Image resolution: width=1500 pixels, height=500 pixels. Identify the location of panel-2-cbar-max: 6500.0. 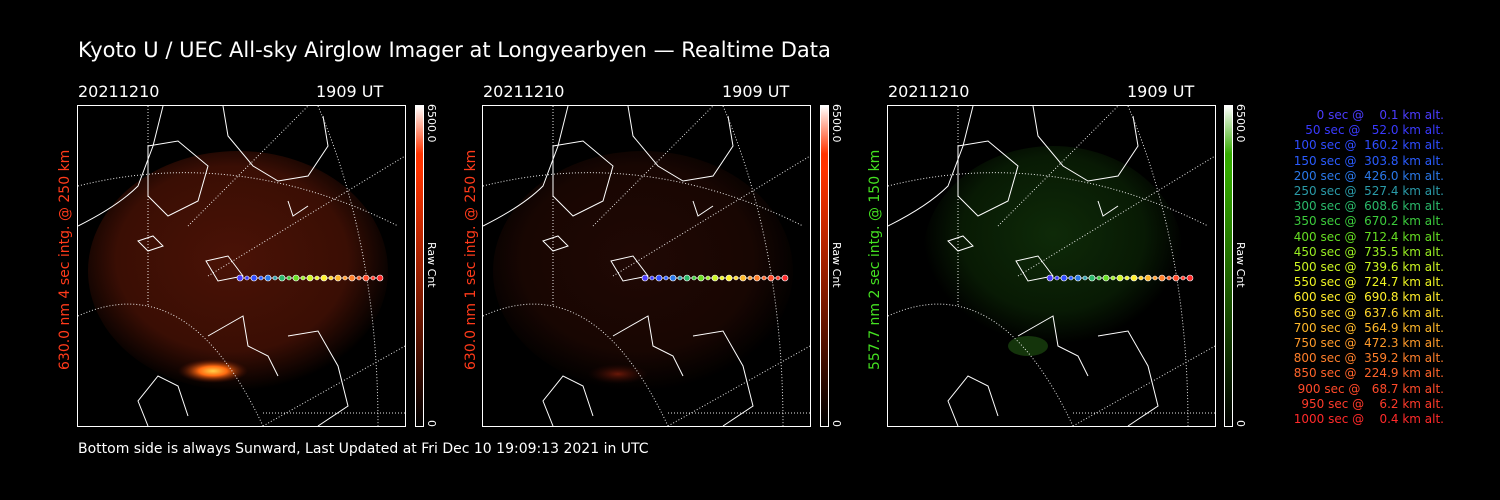
(836, 123).